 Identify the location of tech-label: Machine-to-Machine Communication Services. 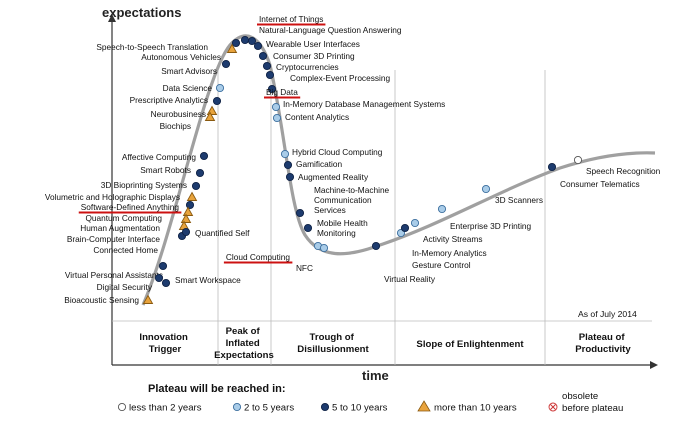
(352, 200).